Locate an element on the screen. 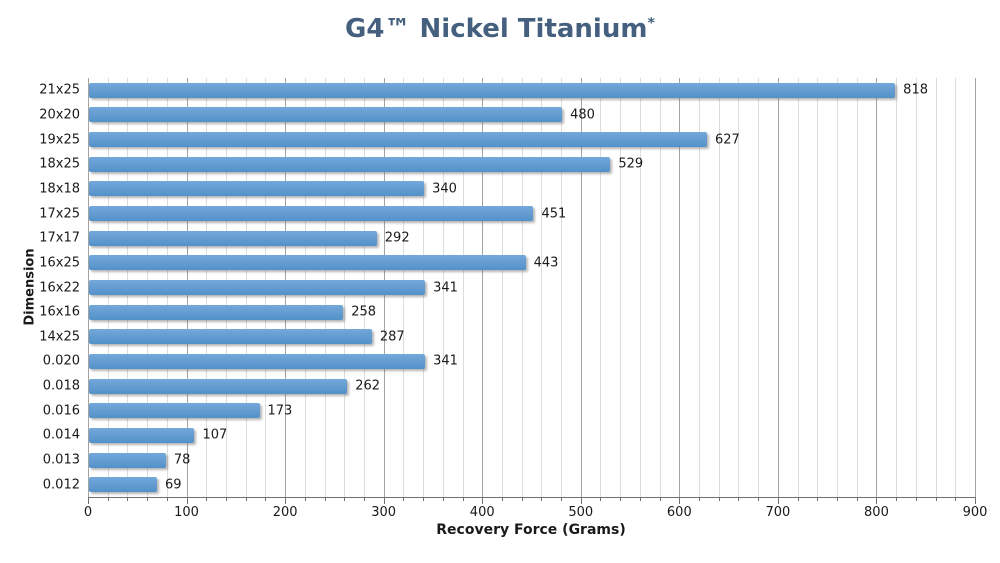 The image size is (1000, 563). bar-value-label: 443 is located at coordinates (546, 263).